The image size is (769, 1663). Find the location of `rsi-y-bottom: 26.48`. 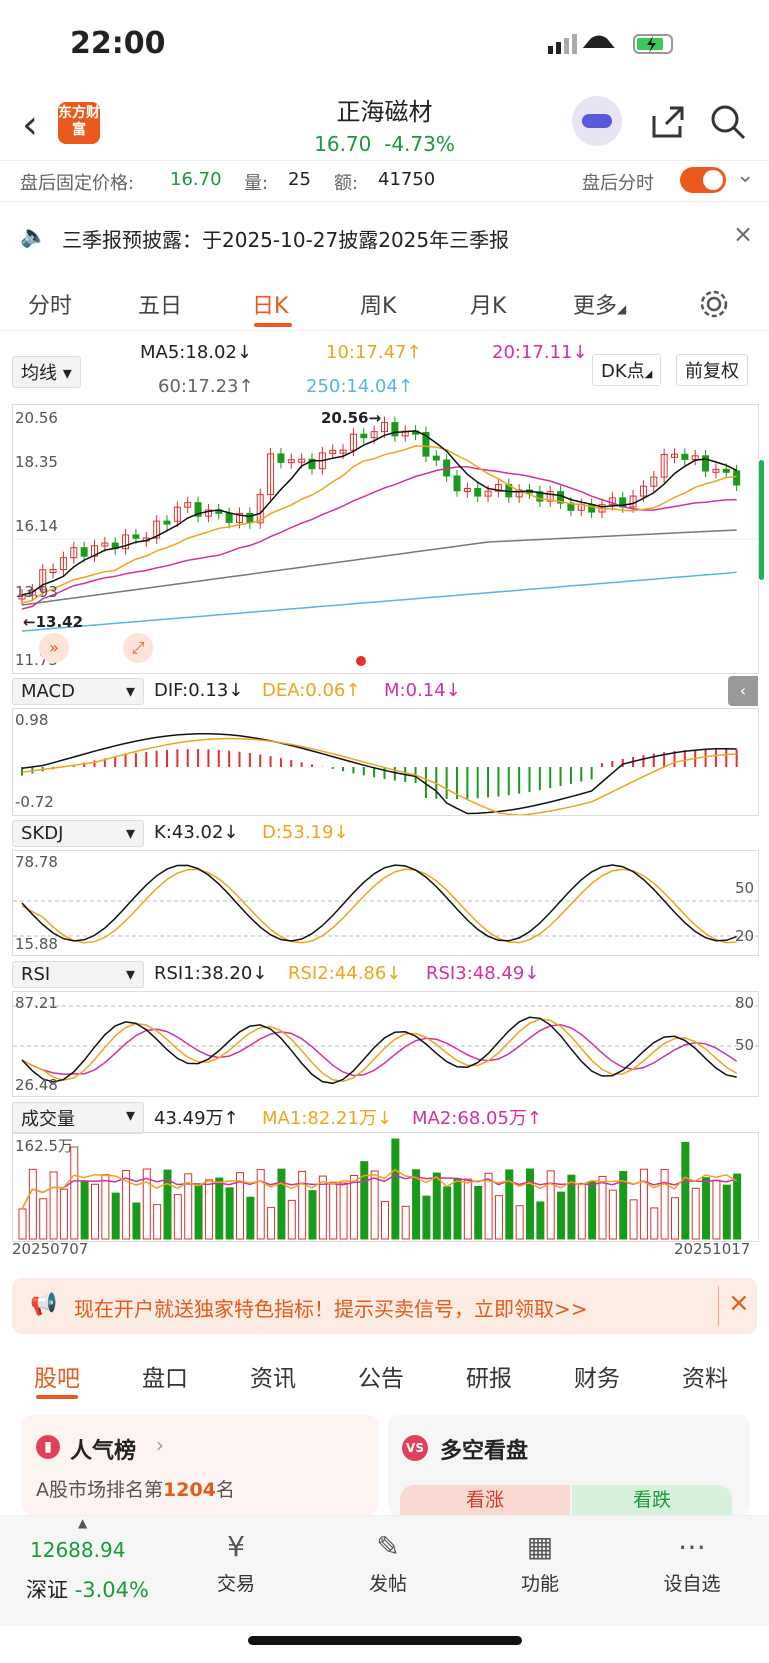

rsi-y-bottom: 26.48 is located at coordinates (36, 1085).